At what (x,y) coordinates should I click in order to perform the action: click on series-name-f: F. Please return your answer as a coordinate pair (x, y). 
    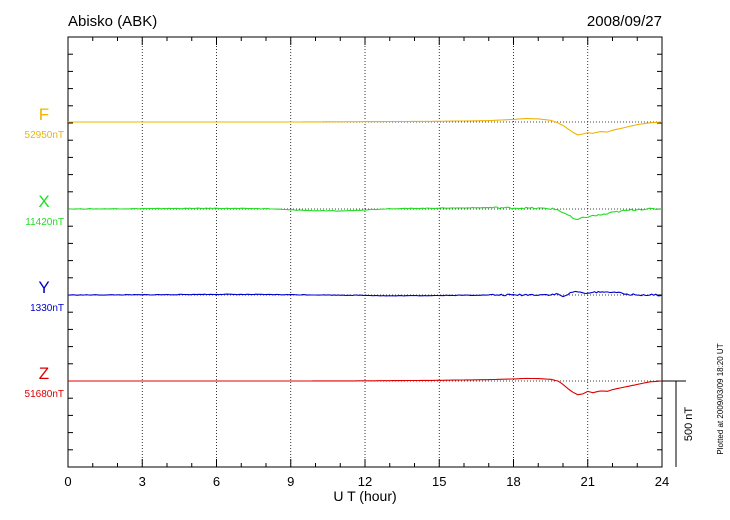
    Looking at the image, I should click on (44, 114).